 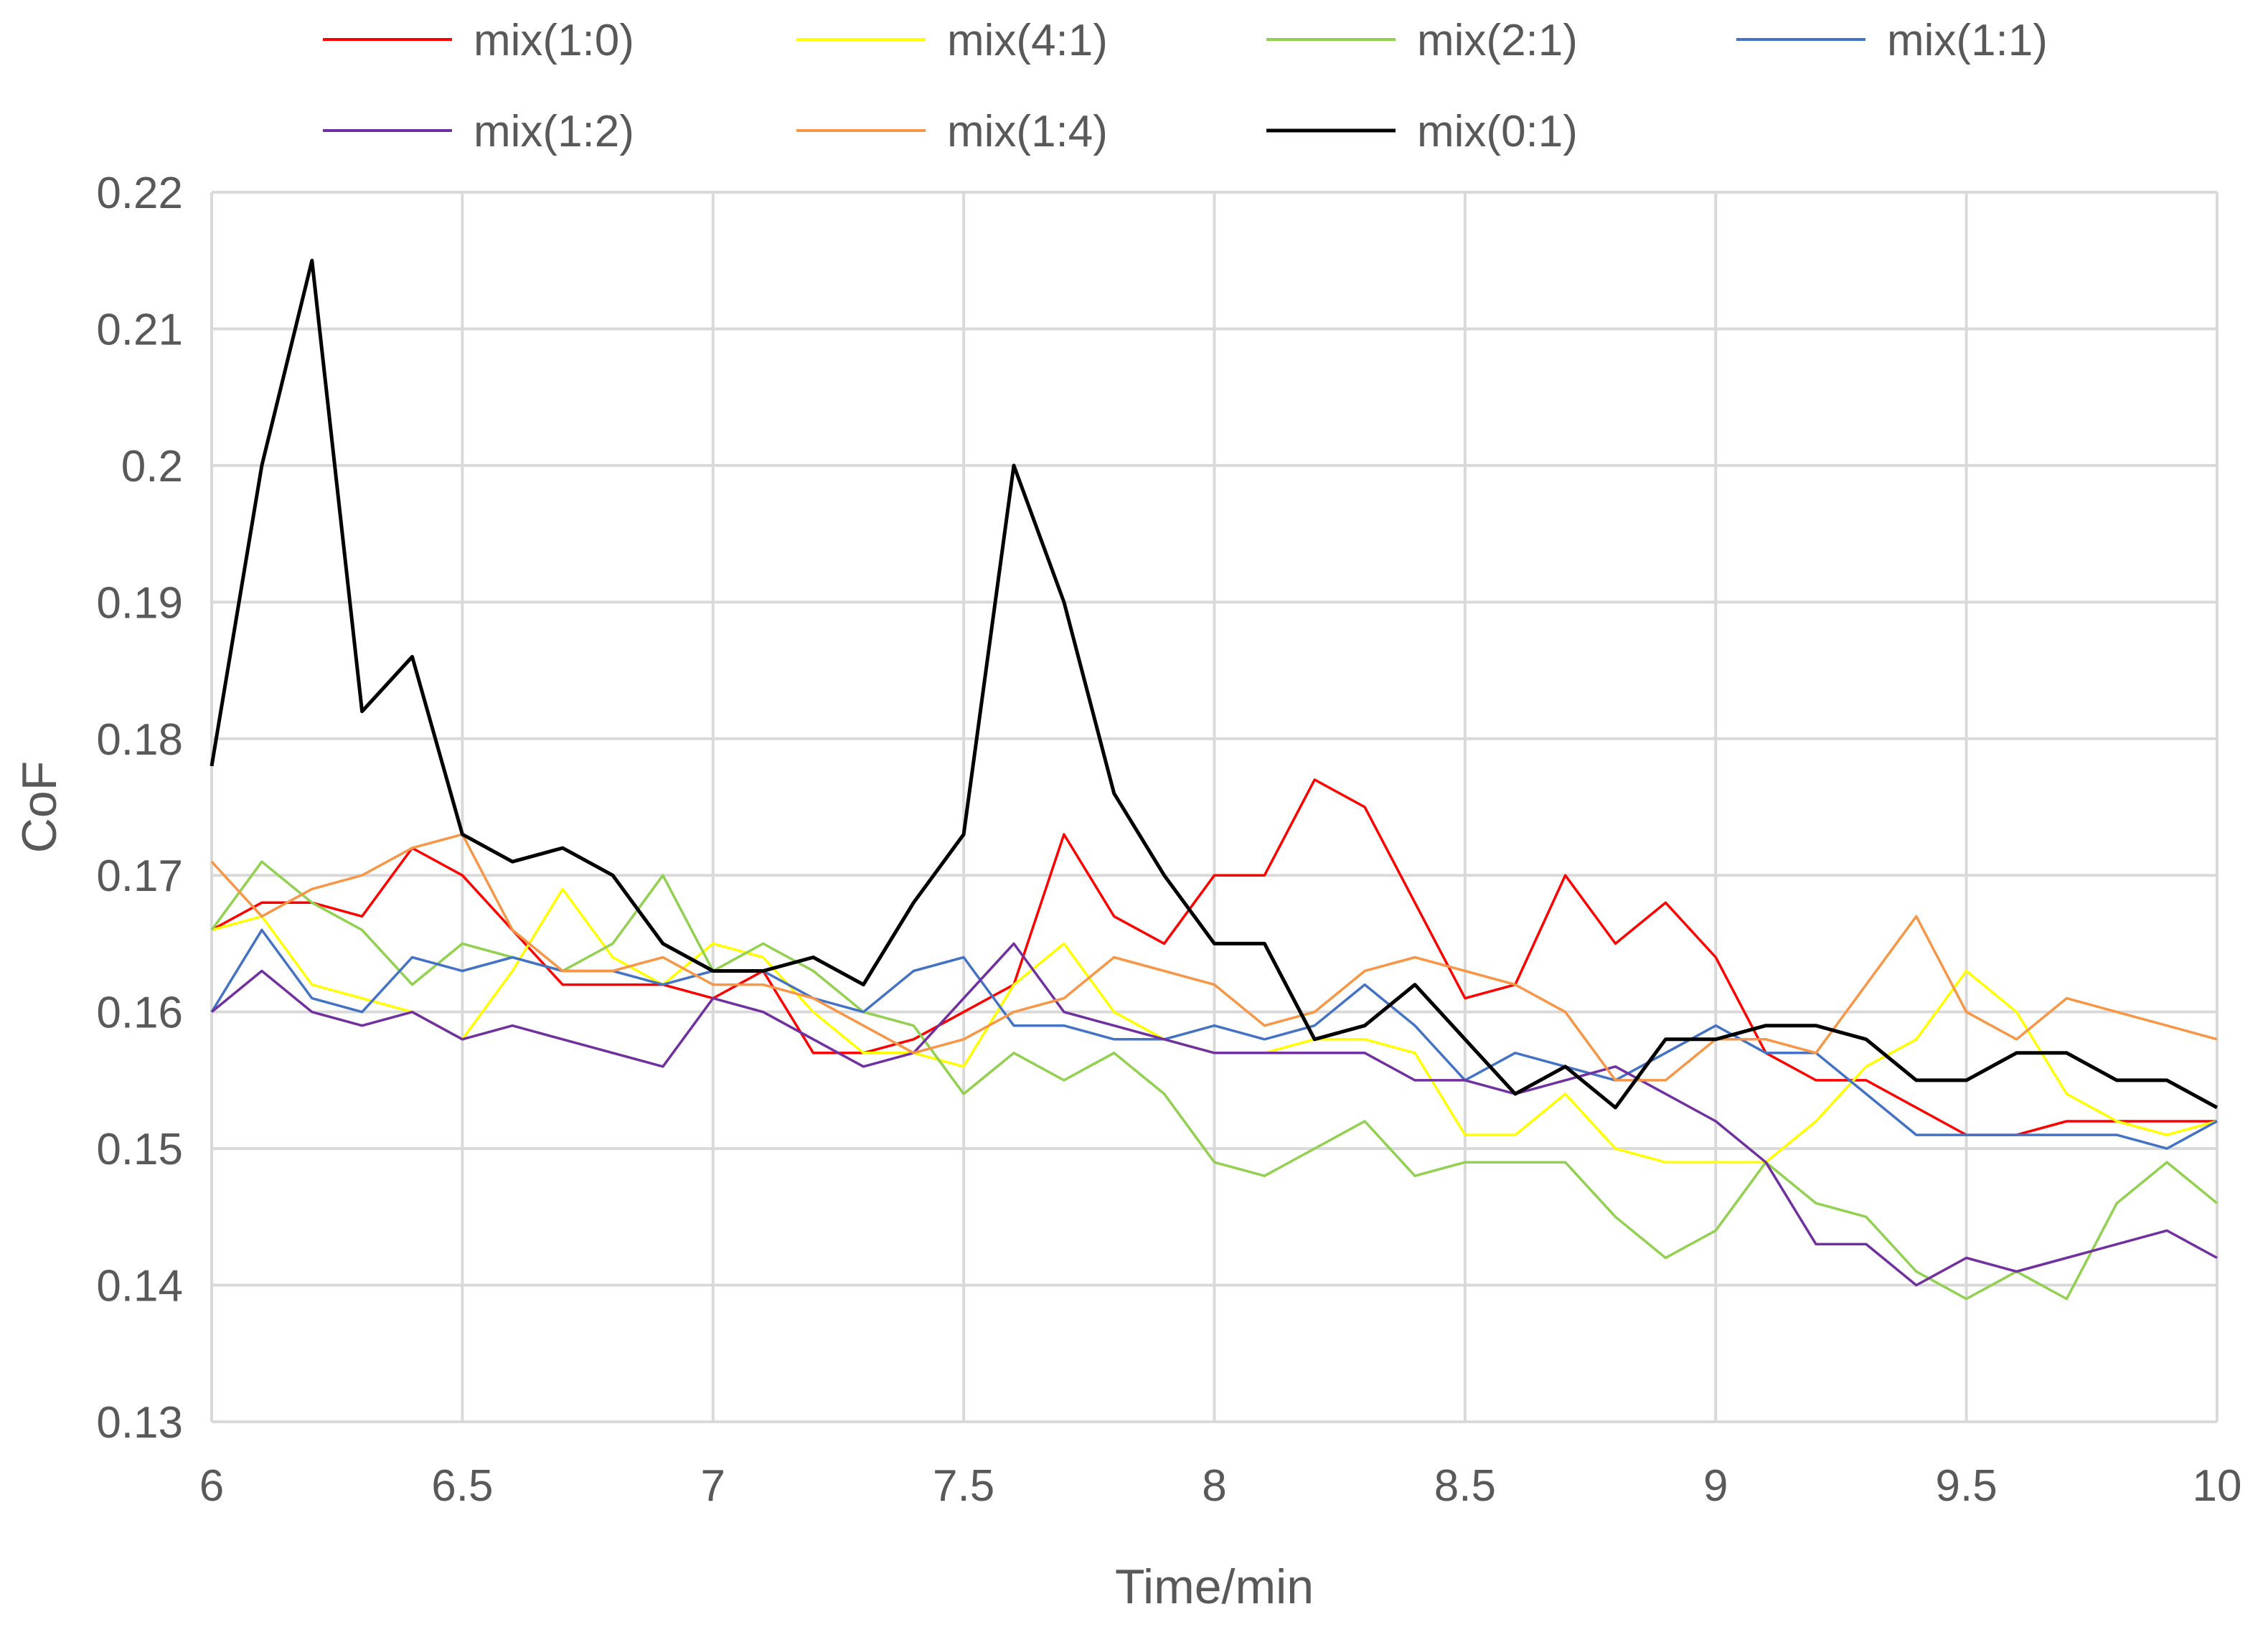 I want to click on y-tick-label: 0.15, so click(x=139, y=1149).